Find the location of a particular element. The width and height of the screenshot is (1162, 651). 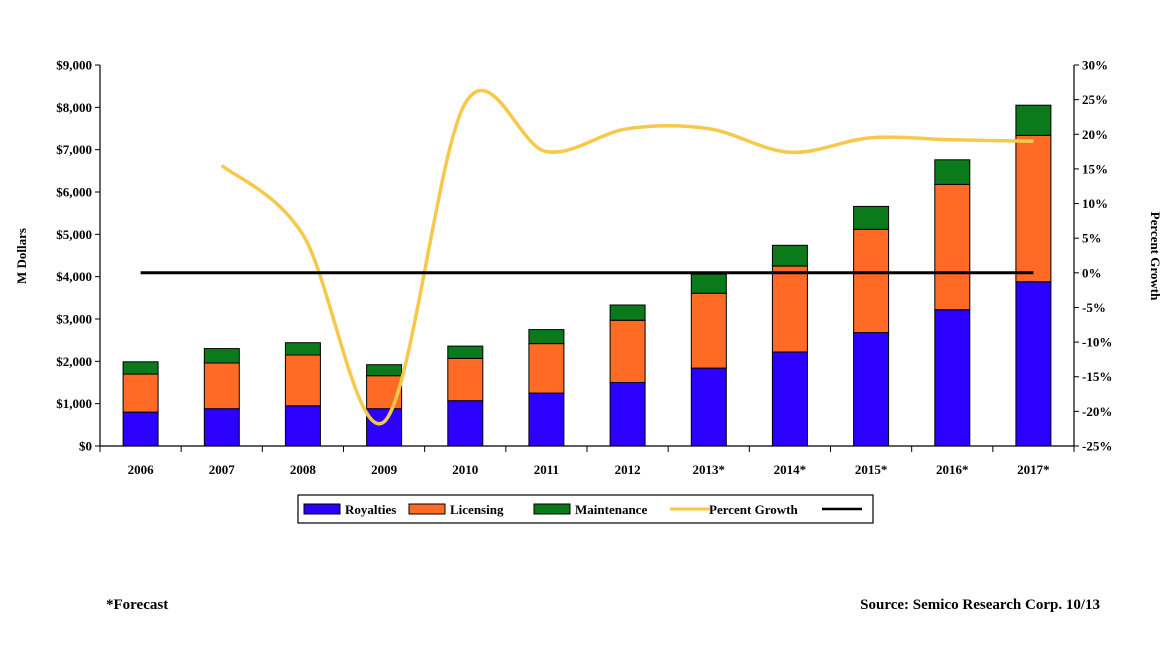

y-tick-label: $1,000 is located at coordinates (74, 403).